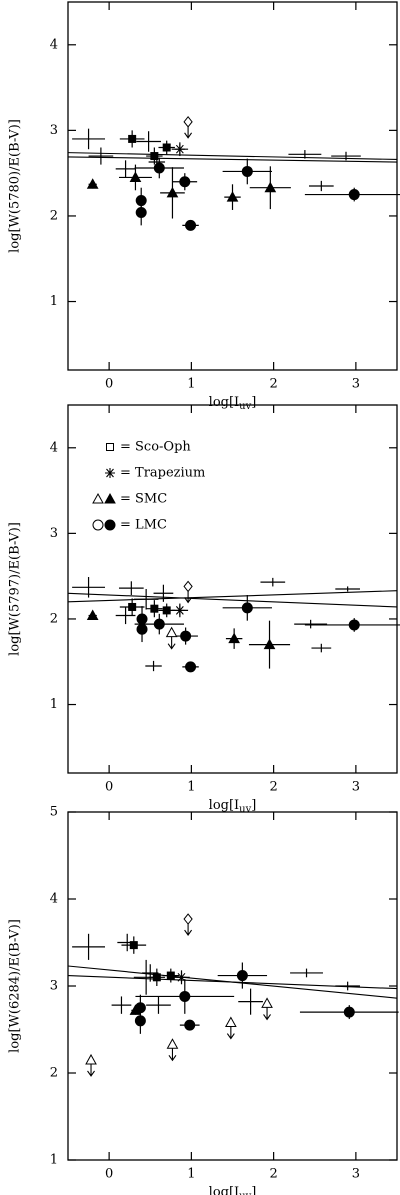  Describe the element at coordinates (253, 402) in the screenshot. I see `x-axis-label-part: ]` at that location.